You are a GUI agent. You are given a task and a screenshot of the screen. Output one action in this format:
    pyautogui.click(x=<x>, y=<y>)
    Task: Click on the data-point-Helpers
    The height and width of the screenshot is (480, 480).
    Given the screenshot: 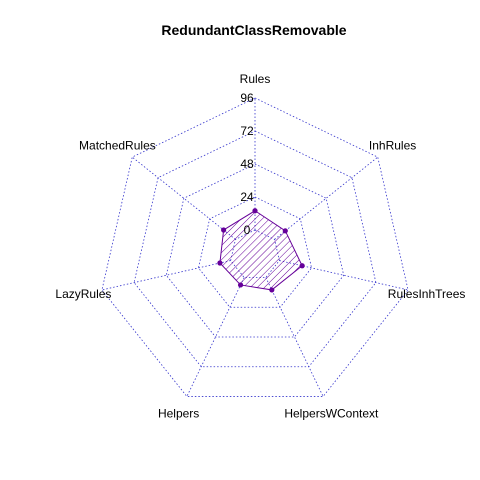 What is the action you would take?
    pyautogui.click(x=240, y=285)
    